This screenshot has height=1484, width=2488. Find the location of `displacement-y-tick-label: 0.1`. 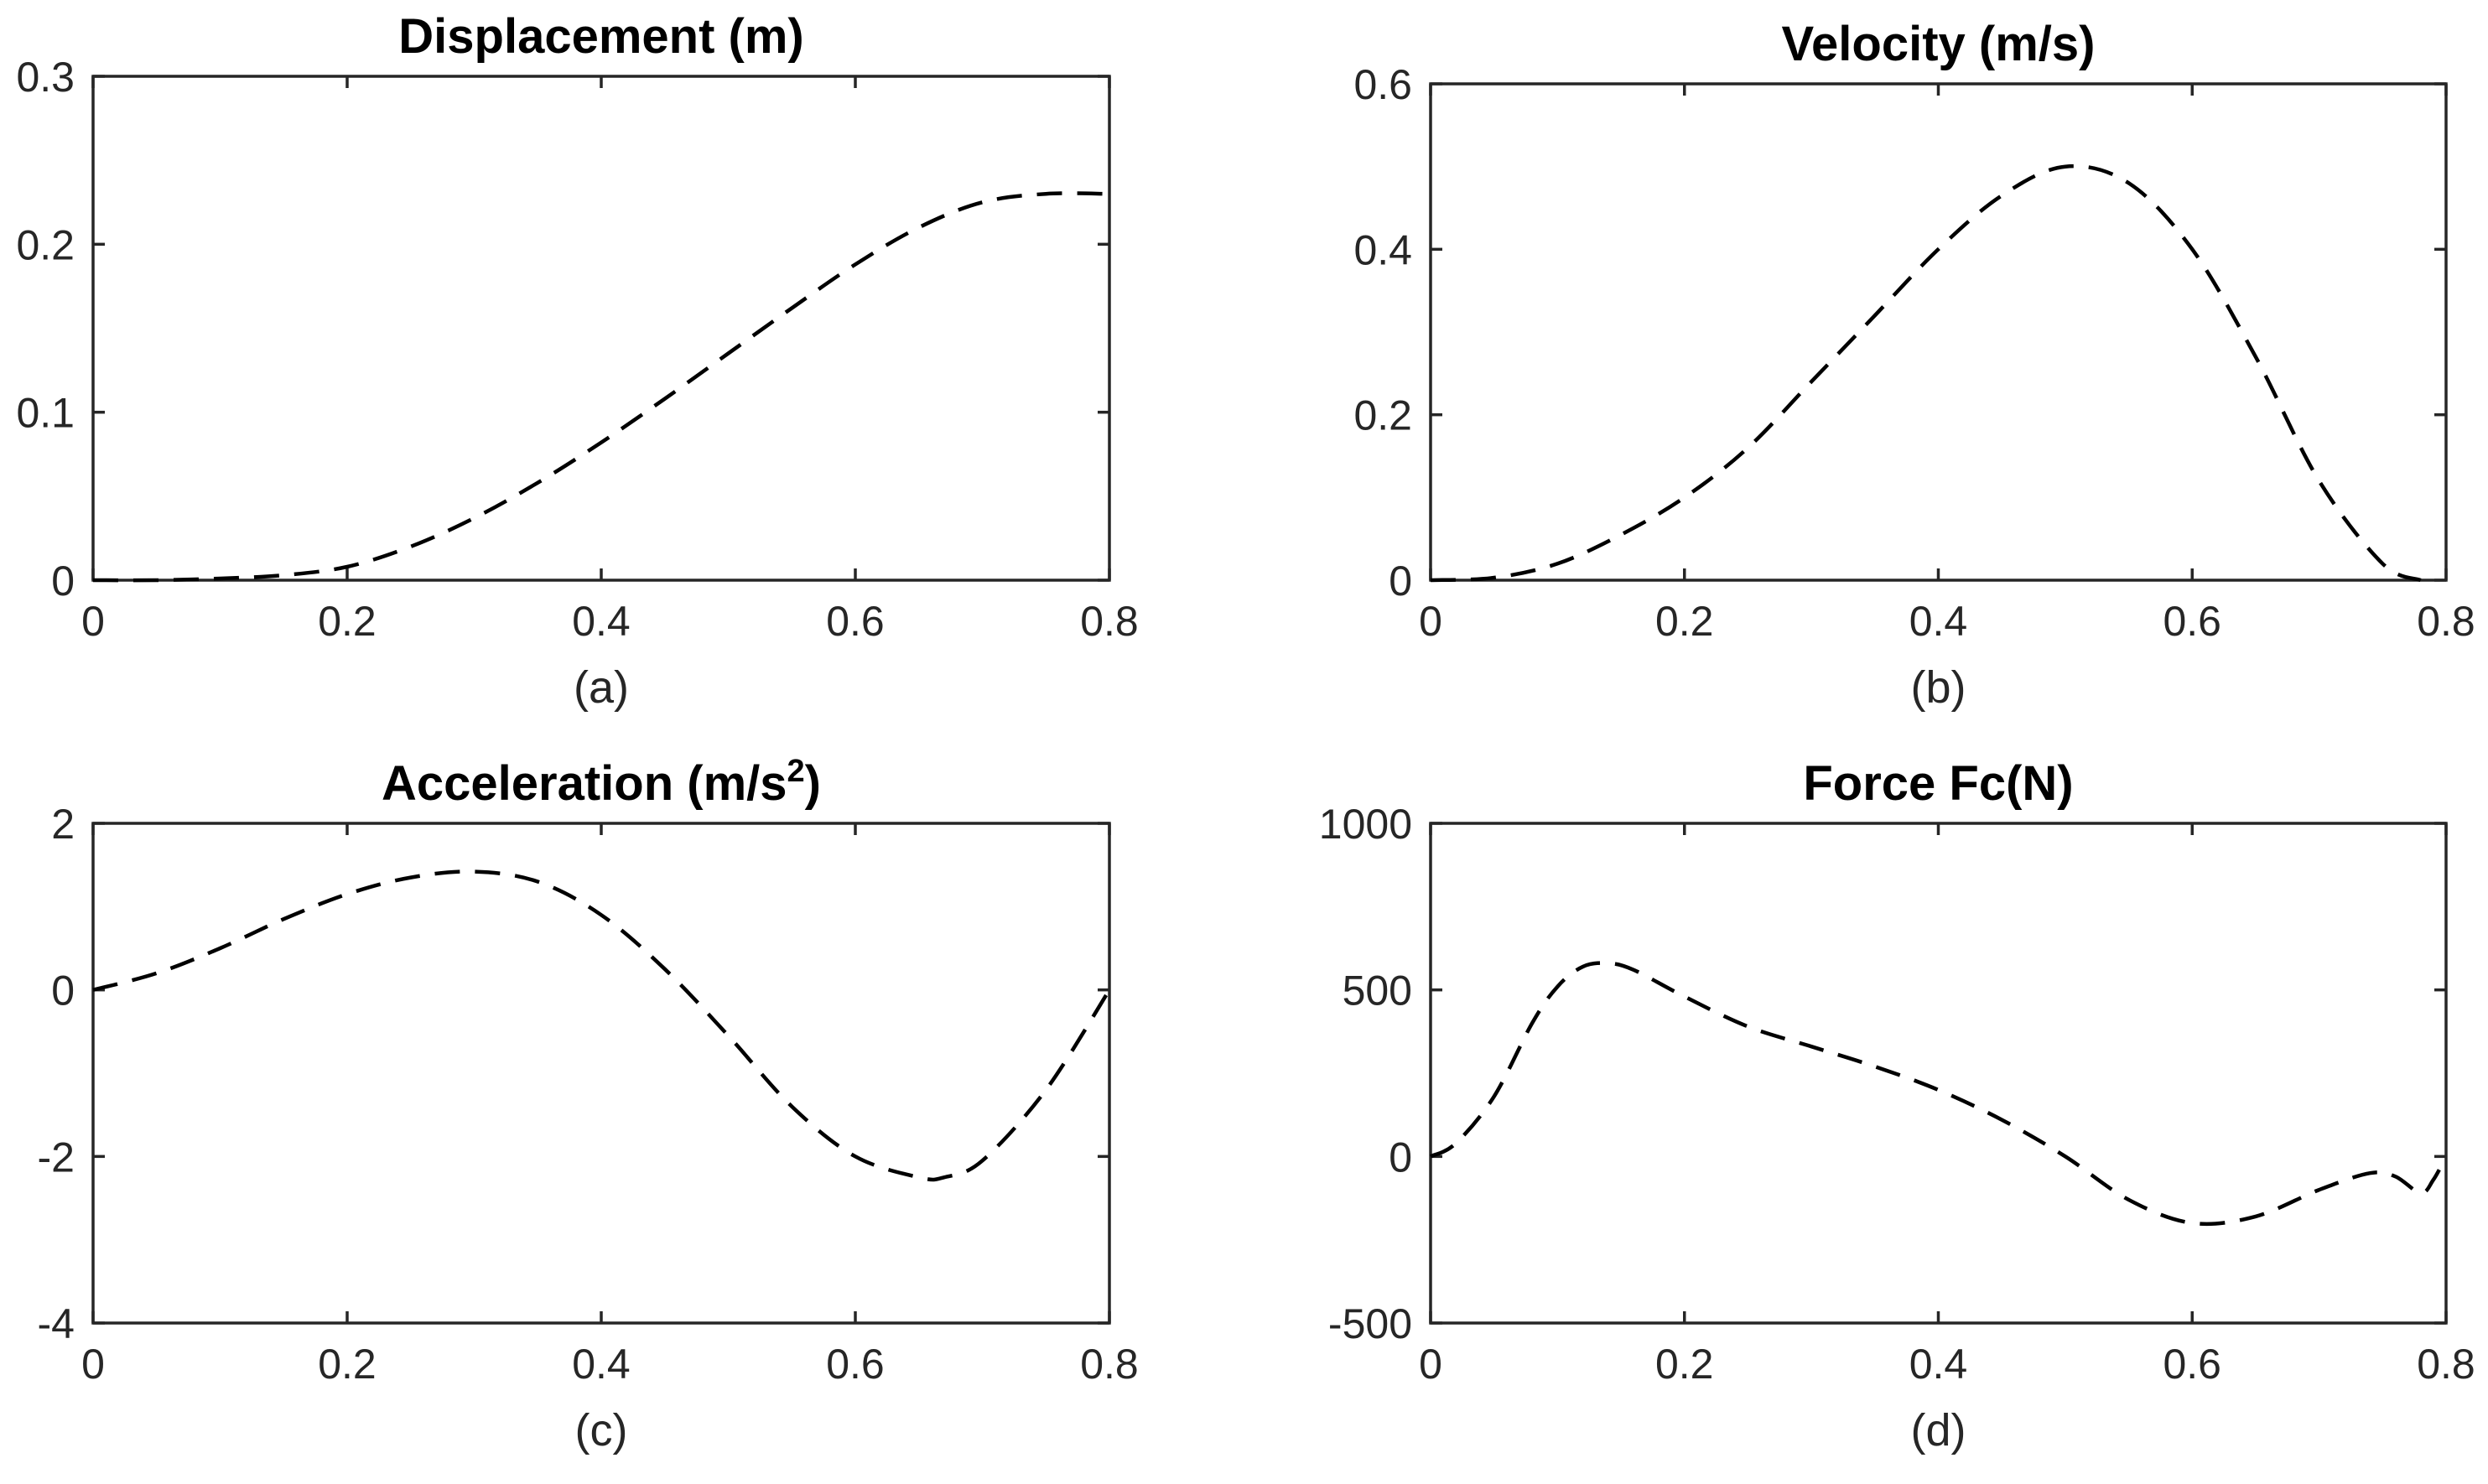

displacement-y-tick-label: 0.1 is located at coordinates (46, 413).